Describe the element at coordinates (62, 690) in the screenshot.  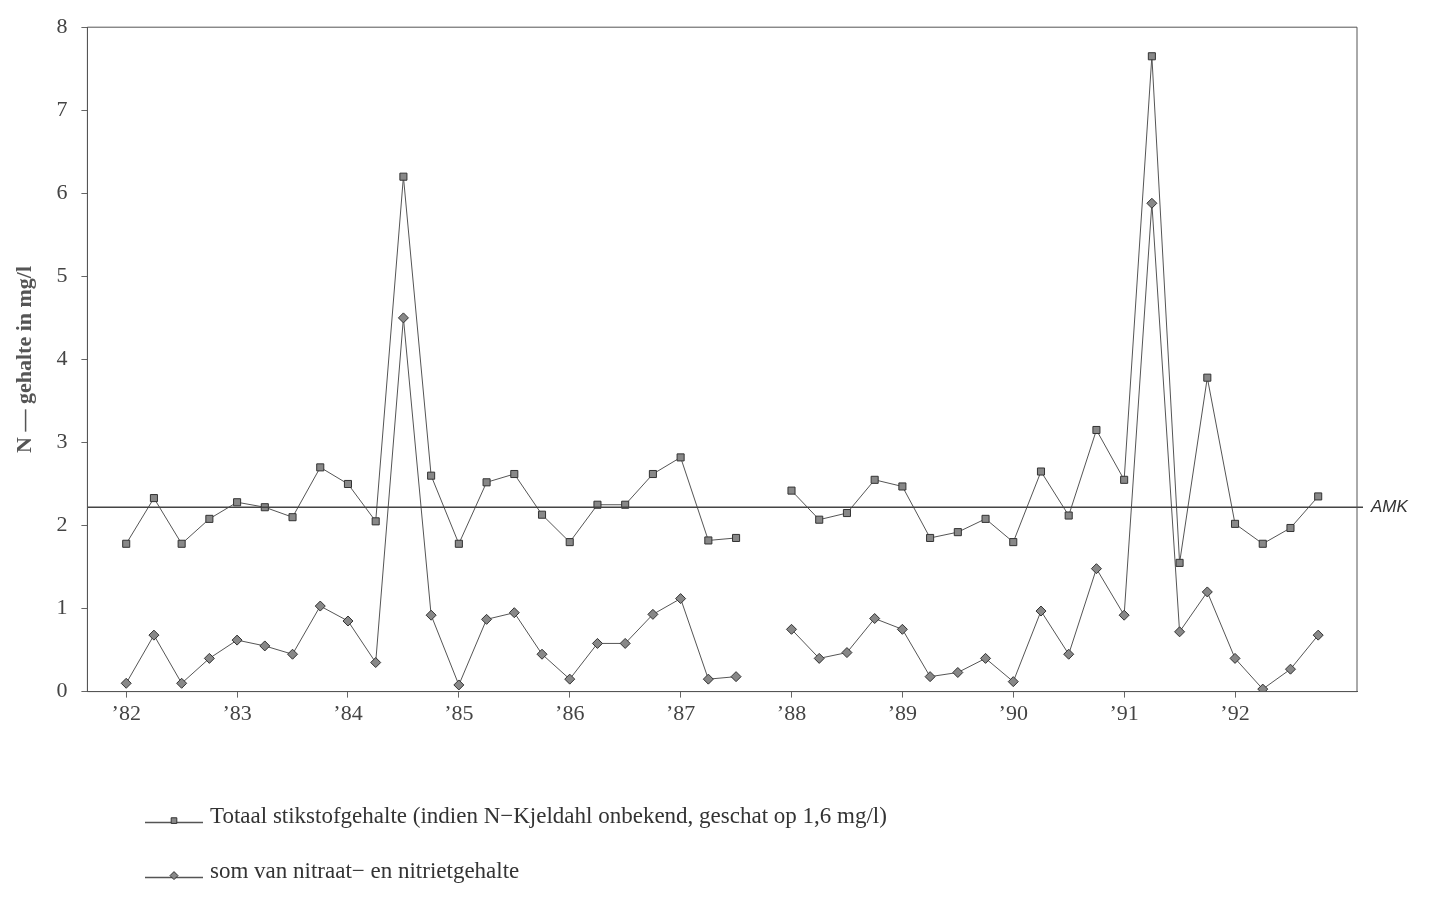
I see `y-tick-label: 0` at that location.